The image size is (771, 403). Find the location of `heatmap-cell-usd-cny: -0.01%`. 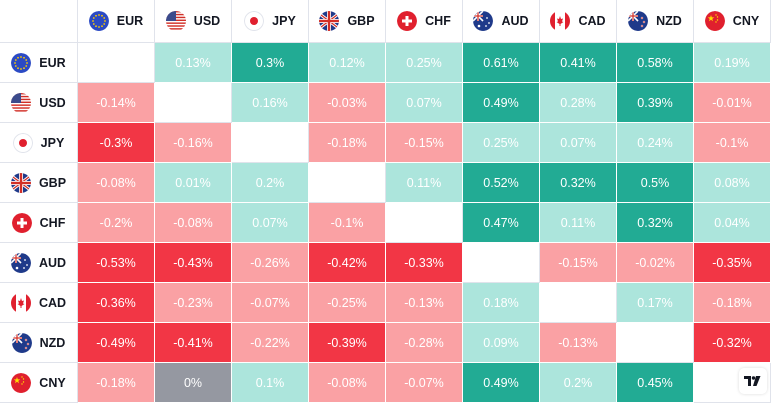

heatmap-cell-usd-cny: -0.01% is located at coordinates (732, 103).